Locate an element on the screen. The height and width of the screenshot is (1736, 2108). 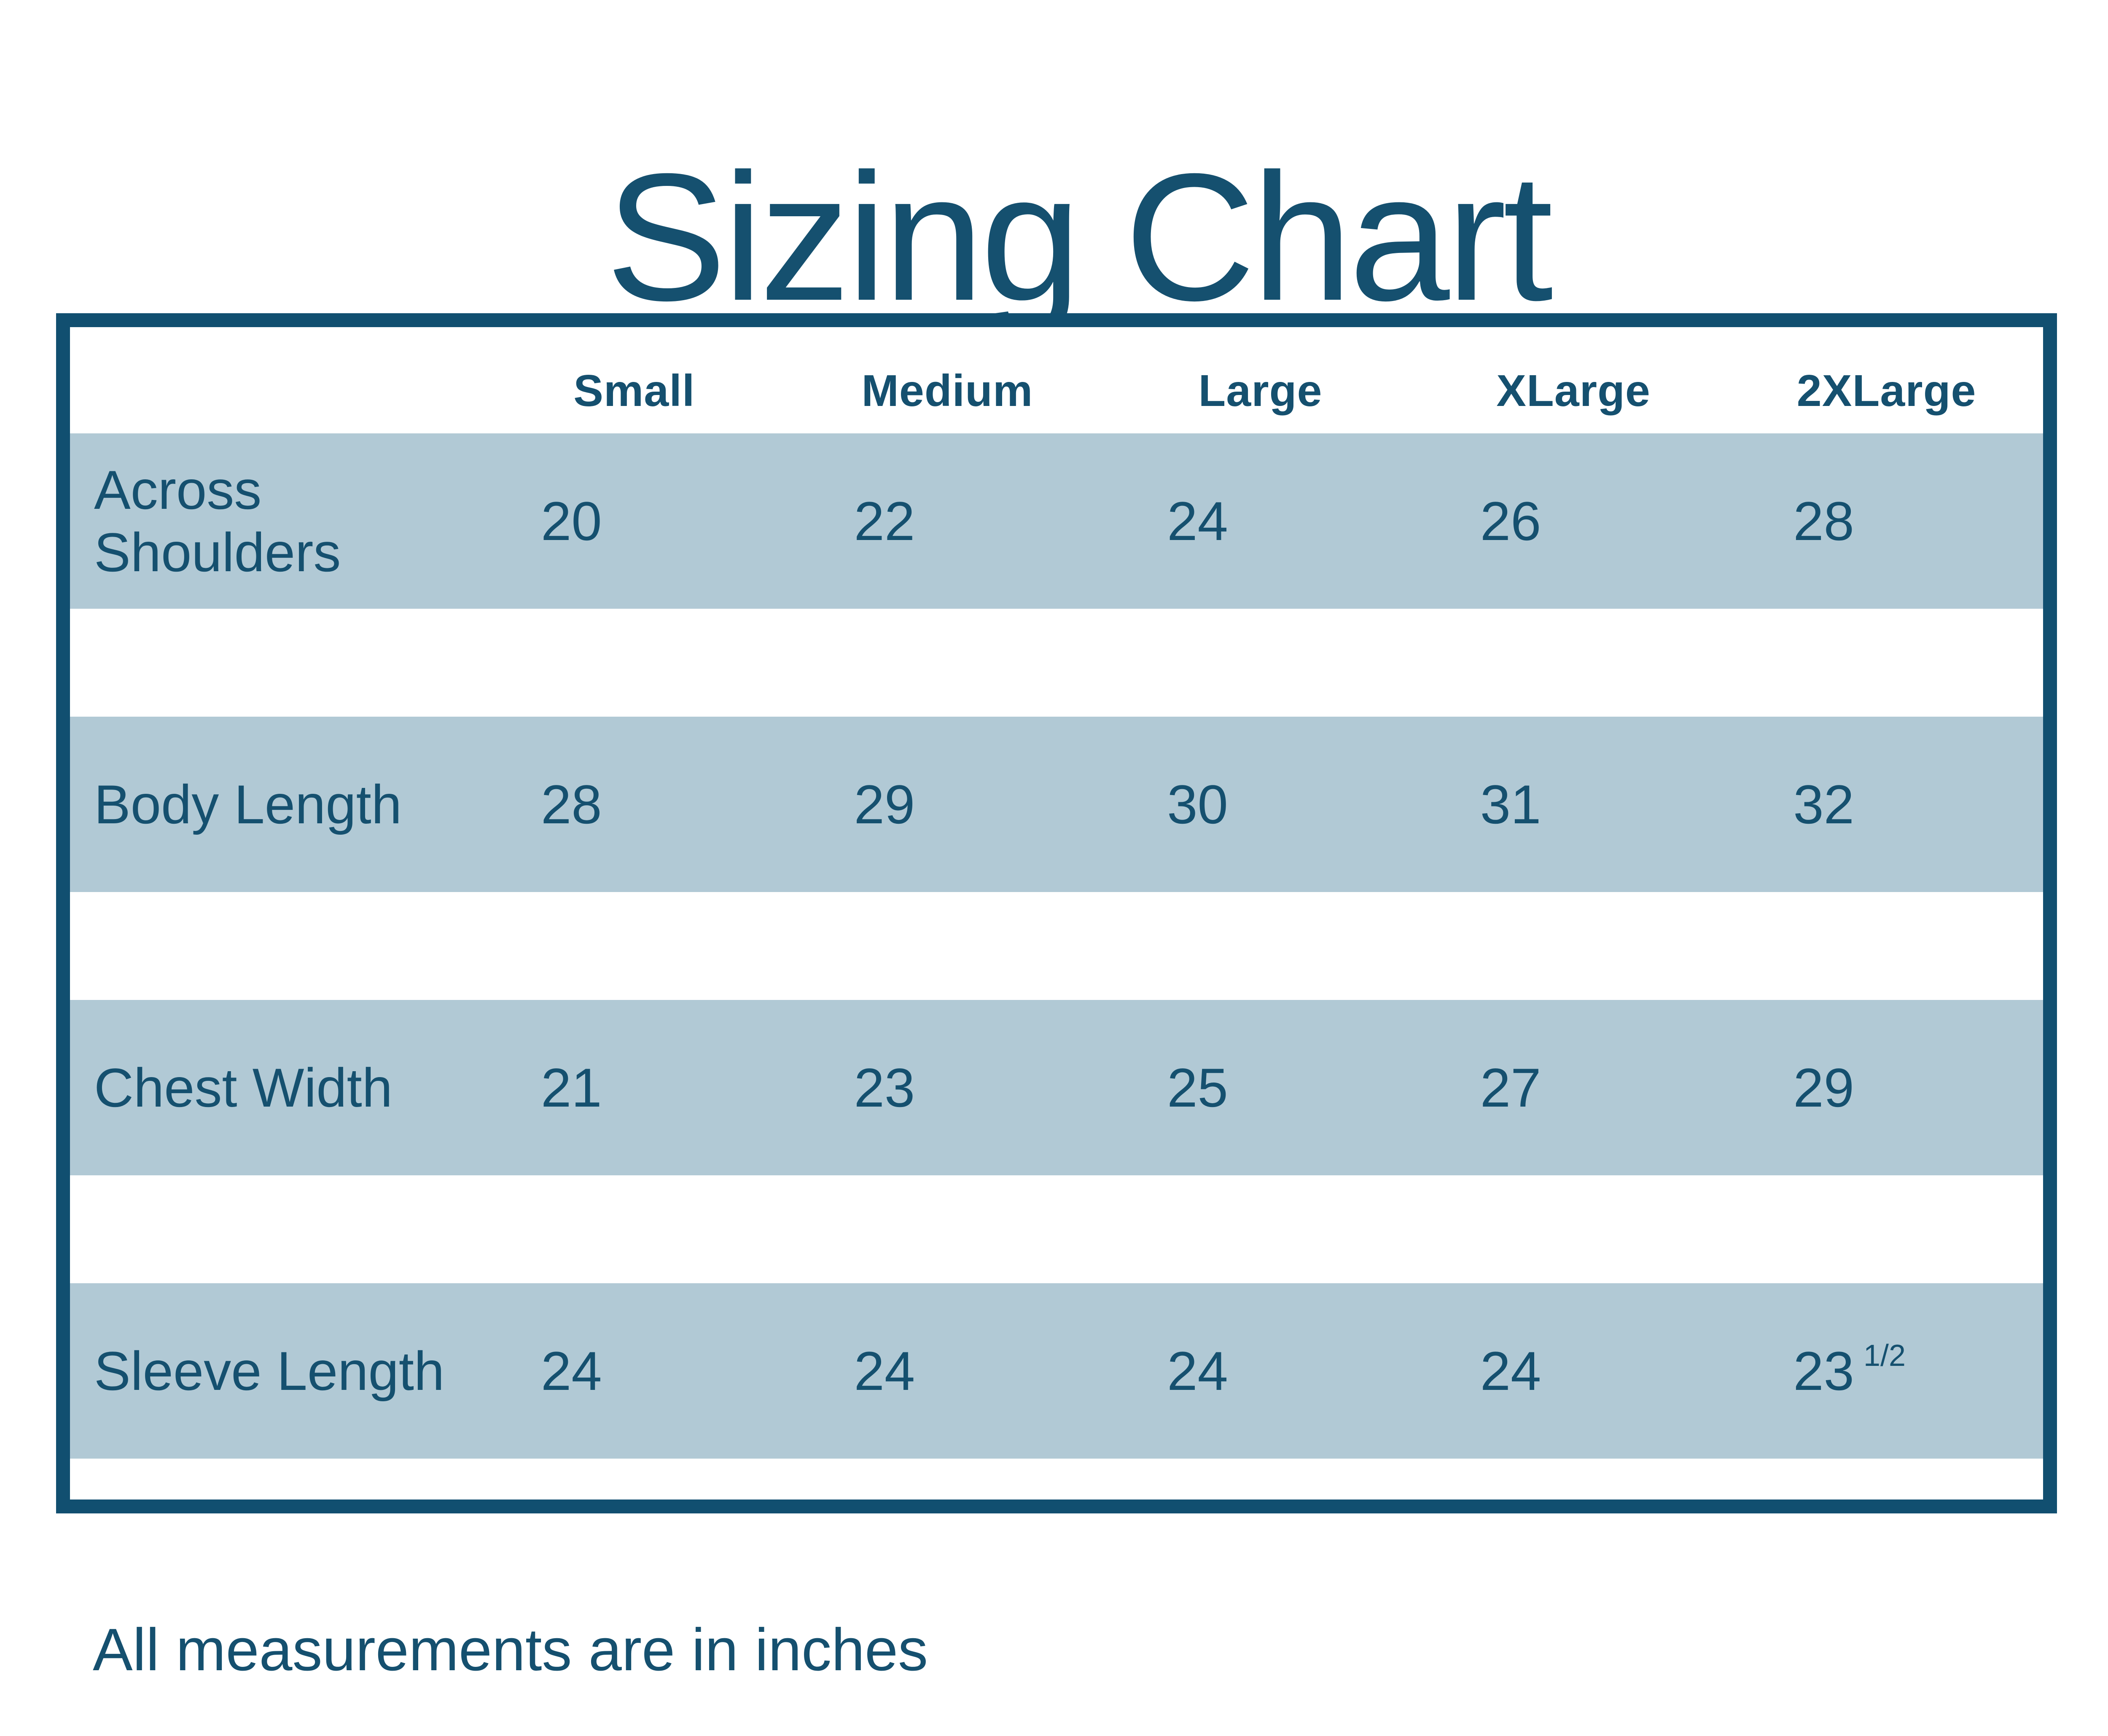
table-row-body-length: Body Length 28 29 30 31 32 is located at coordinates (1056, 804).